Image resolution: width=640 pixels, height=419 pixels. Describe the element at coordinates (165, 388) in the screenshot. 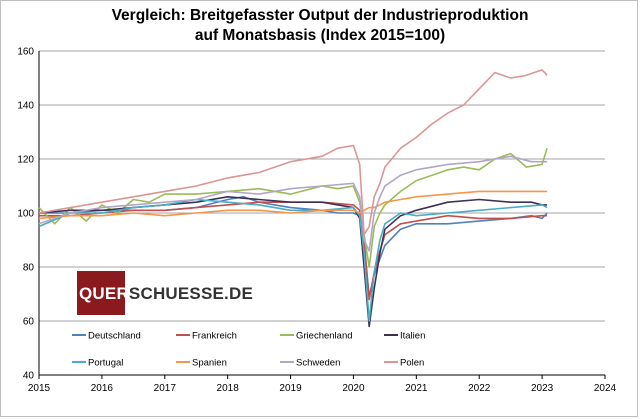

I see `x-tick-label: 2017` at that location.